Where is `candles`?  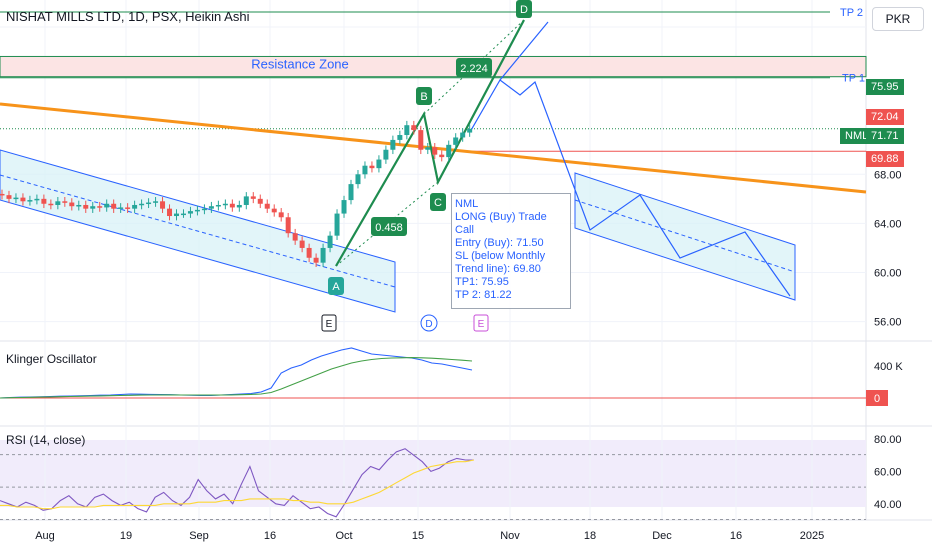
candles is located at coordinates (236, 193).